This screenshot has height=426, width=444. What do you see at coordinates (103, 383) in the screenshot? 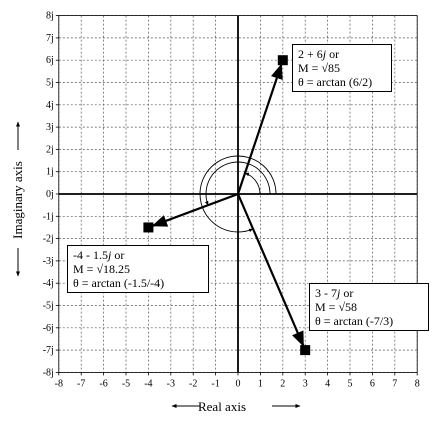
I see `x-tick-label: -6` at bounding box center [103, 383].